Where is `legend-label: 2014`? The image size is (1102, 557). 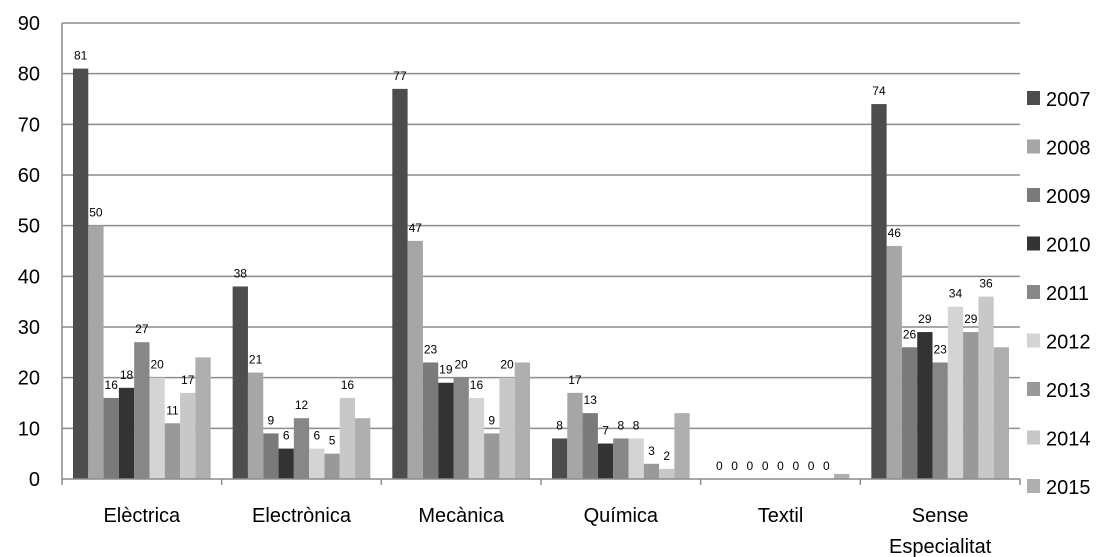 legend-label: 2014 is located at coordinates (1068, 440).